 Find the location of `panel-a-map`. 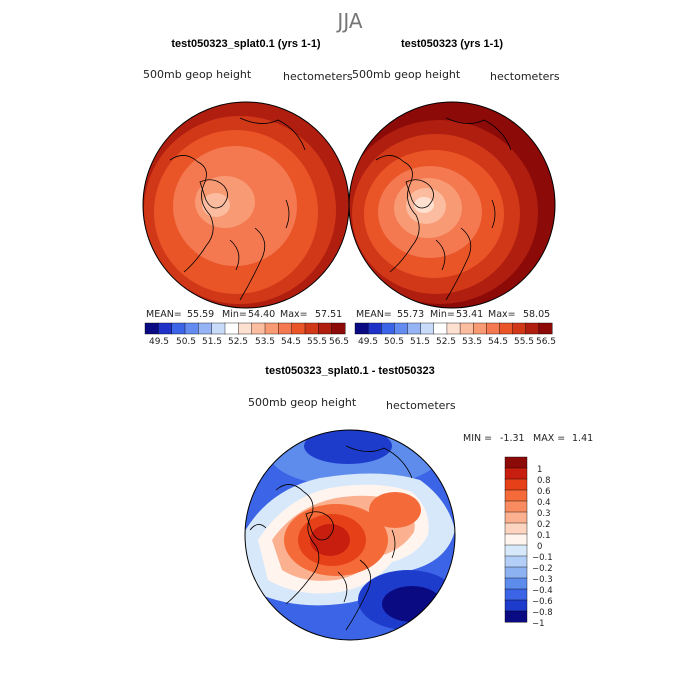

panel-a-map is located at coordinates (246, 205).